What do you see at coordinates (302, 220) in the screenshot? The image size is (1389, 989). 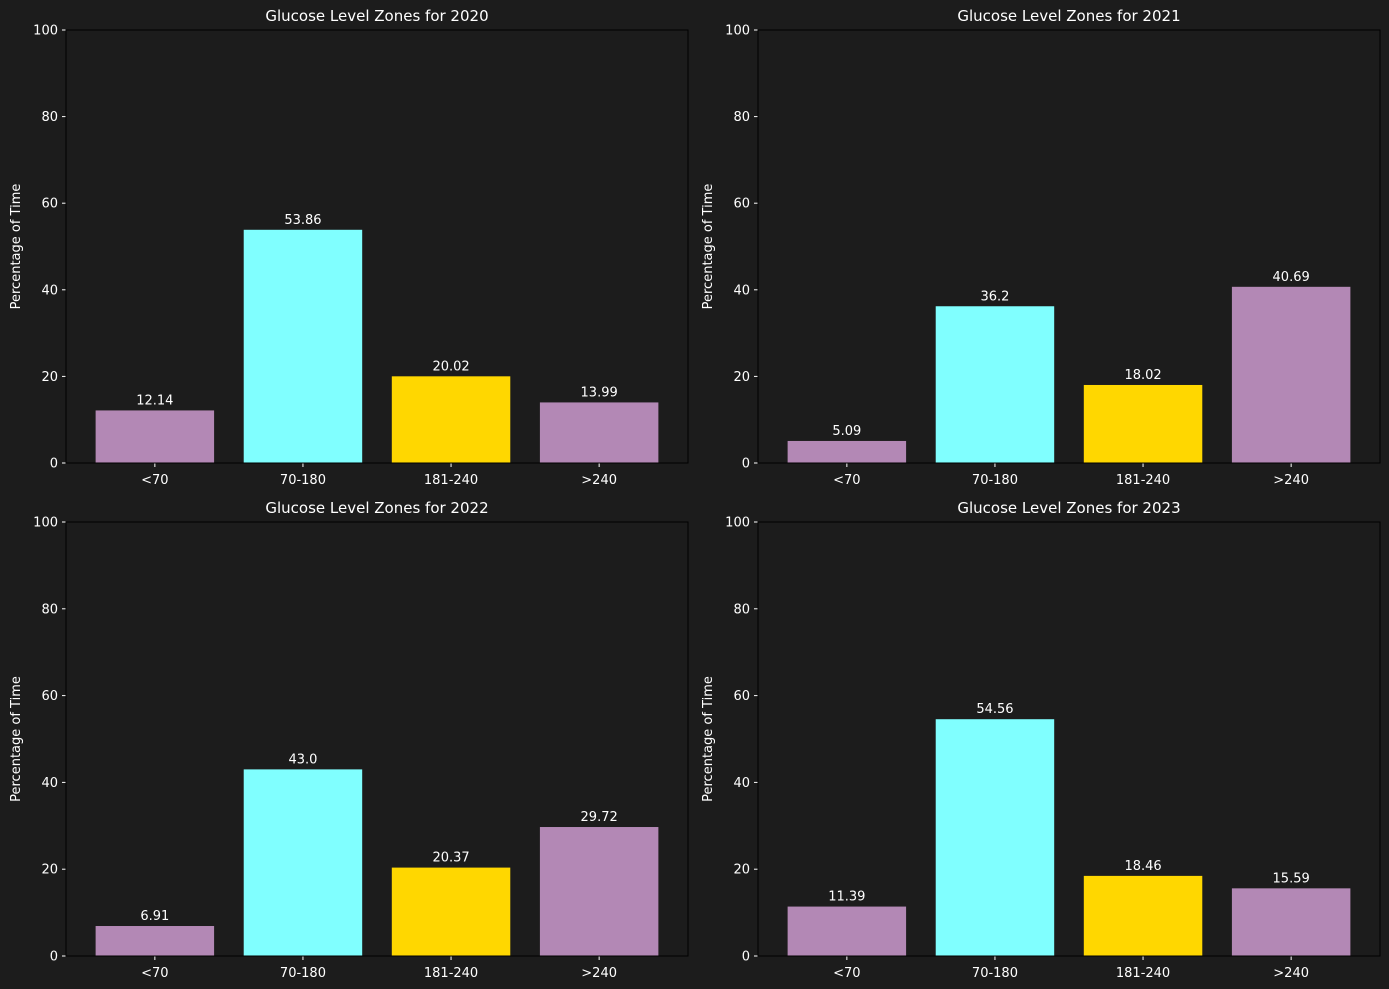 I see `bar-value-label: 53.86` at bounding box center [302, 220].